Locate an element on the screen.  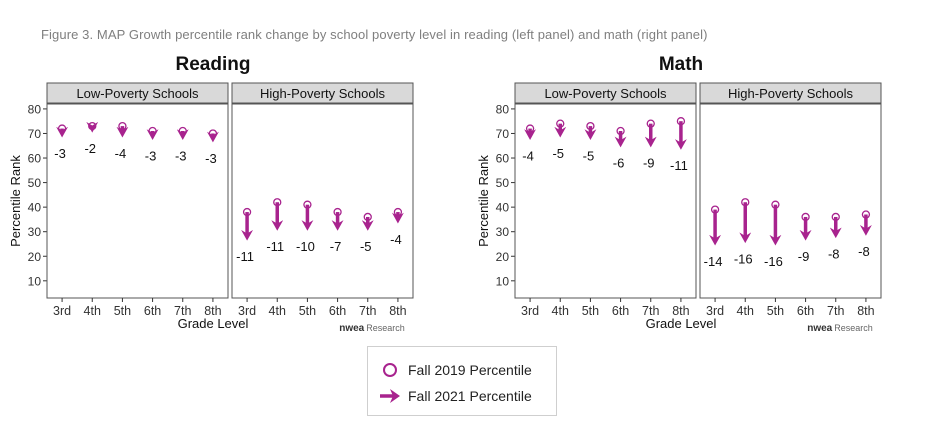
y-tick-label: 80 is located at coordinates (503, 109).